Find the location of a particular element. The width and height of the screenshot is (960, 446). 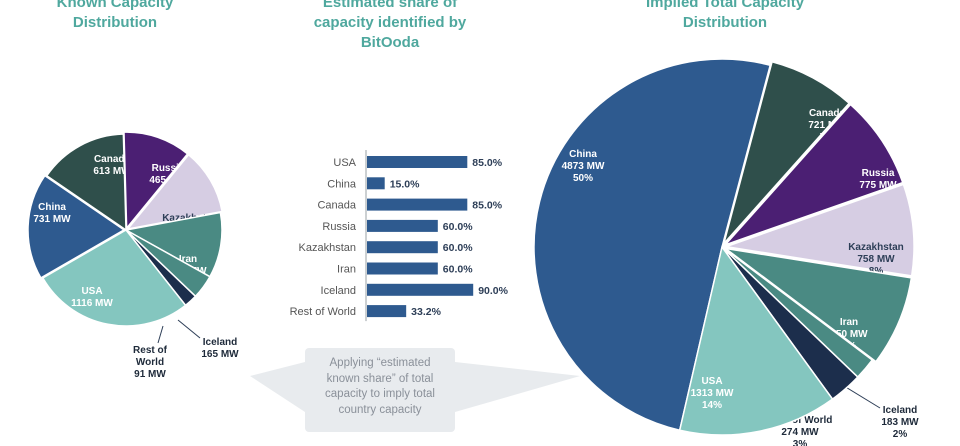

bar-category-label: Rest of World is located at coordinates (323, 312).